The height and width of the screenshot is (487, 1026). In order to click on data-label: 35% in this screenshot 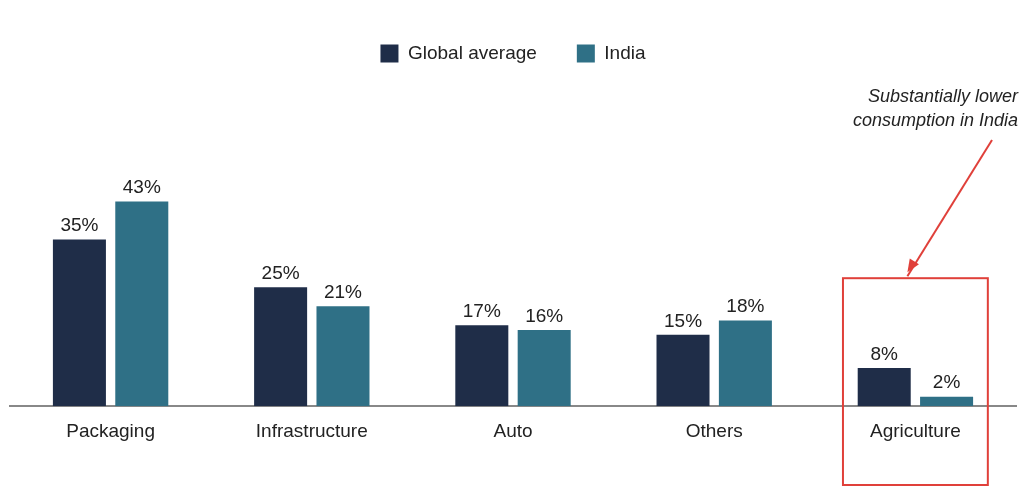, I will do `click(79, 225)`.